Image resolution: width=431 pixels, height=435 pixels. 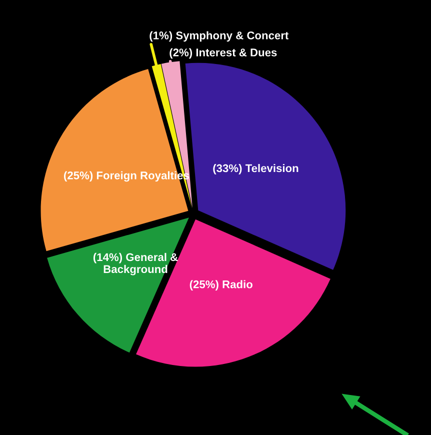 What do you see at coordinates (255, 169) in the screenshot?
I see `slice-label: (33%) Television` at bounding box center [255, 169].